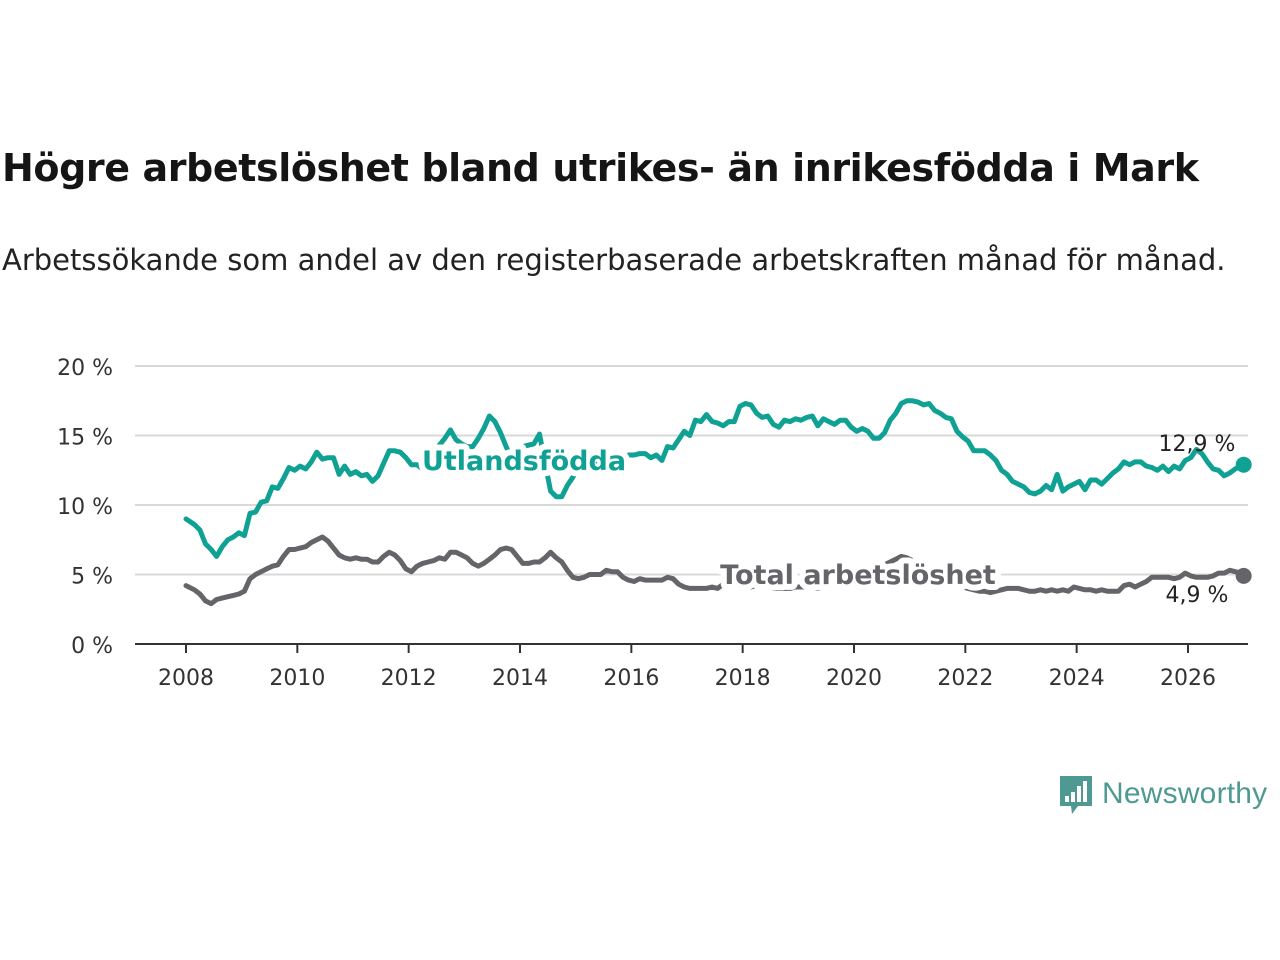 This screenshot has height=960, width=1280. What do you see at coordinates (1076, 795) in the screenshot?
I see `newsworthy-bar-chart-icon` at bounding box center [1076, 795].